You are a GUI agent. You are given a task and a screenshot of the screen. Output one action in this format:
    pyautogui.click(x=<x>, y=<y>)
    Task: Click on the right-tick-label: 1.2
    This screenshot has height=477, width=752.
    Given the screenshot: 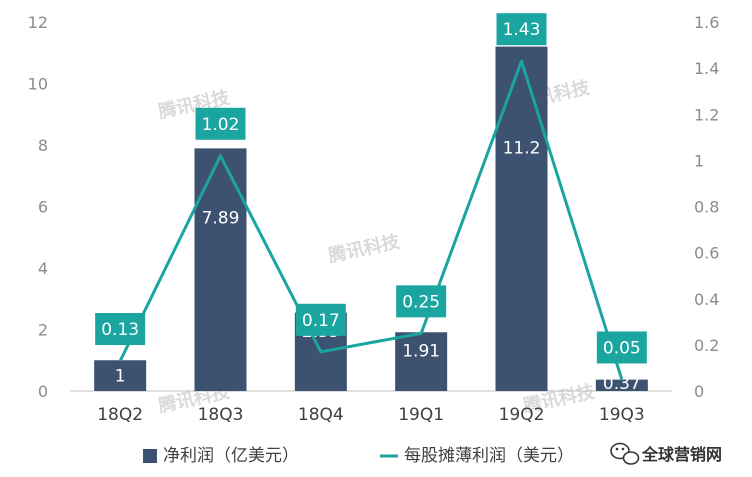 What is the action you would take?
    pyautogui.click(x=706, y=114)
    